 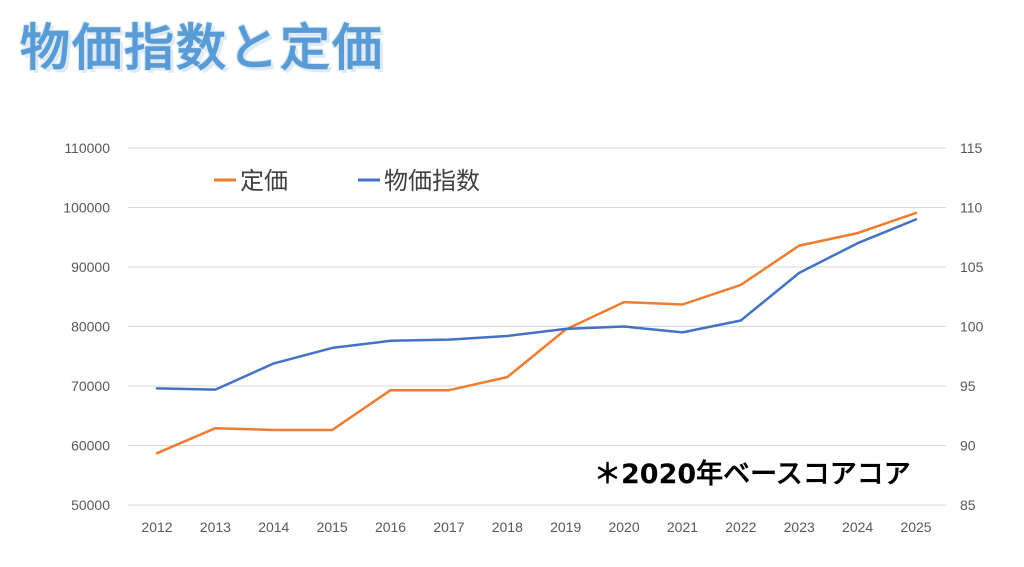 I want to click on left-tick-label: 50000, so click(x=90, y=505).